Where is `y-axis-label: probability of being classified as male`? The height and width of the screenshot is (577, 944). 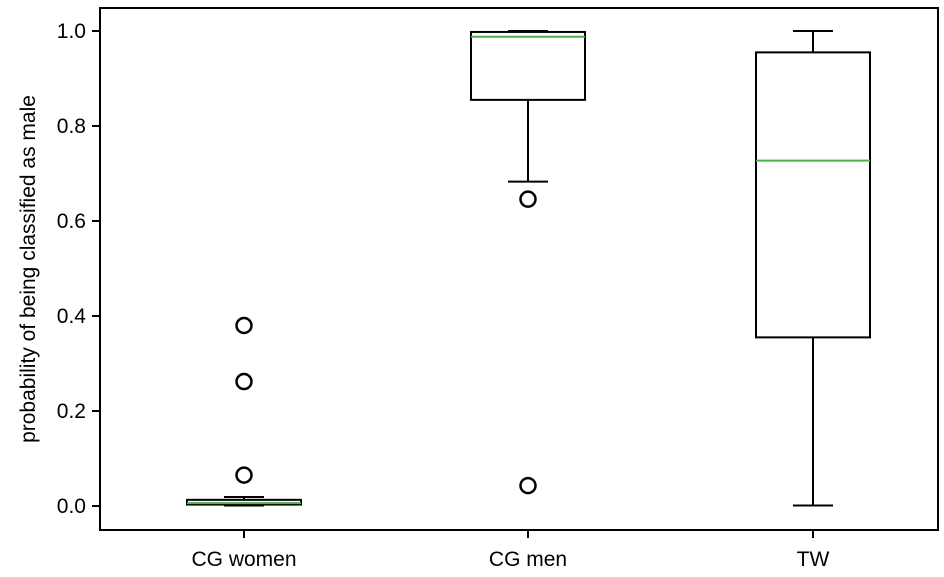 y-axis-label: probability of being classified as male is located at coordinates (28, 269).